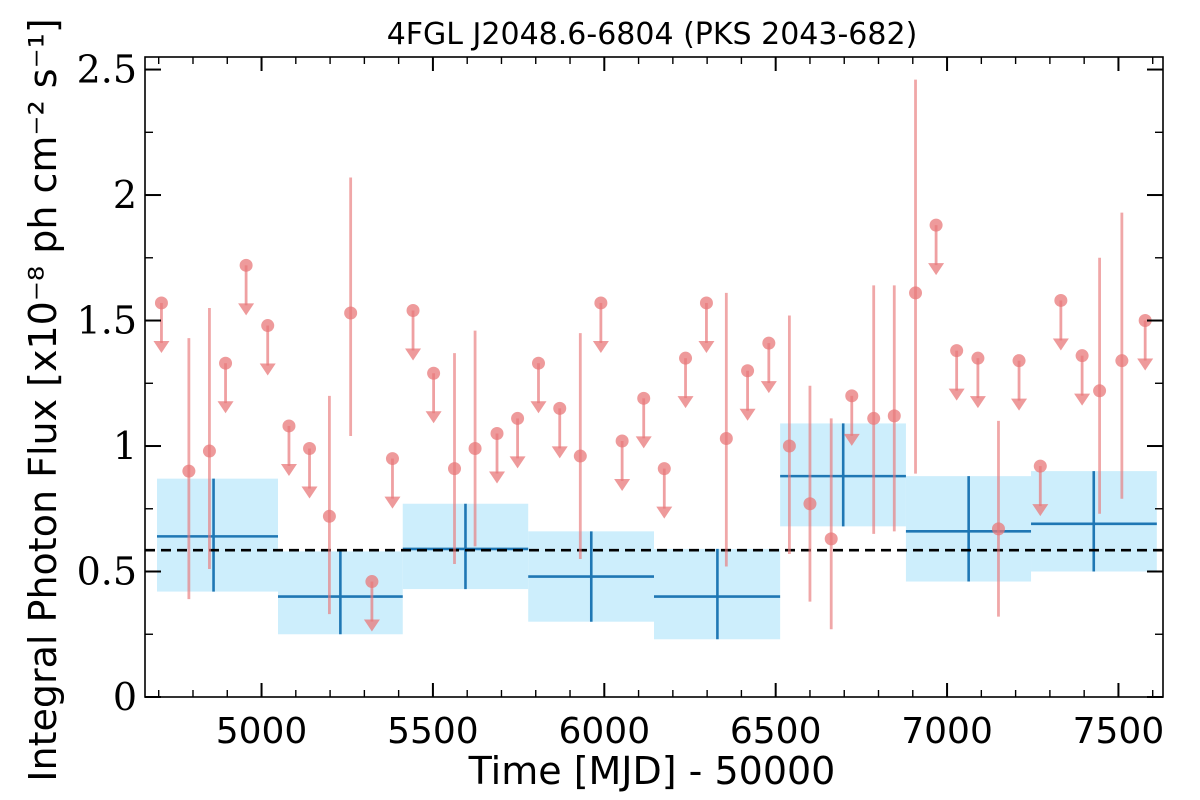  What do you see at coordinates (125, 446) in the screenshot?
I see `y-tick-label-2: 1` at bounding box center [125, 446].